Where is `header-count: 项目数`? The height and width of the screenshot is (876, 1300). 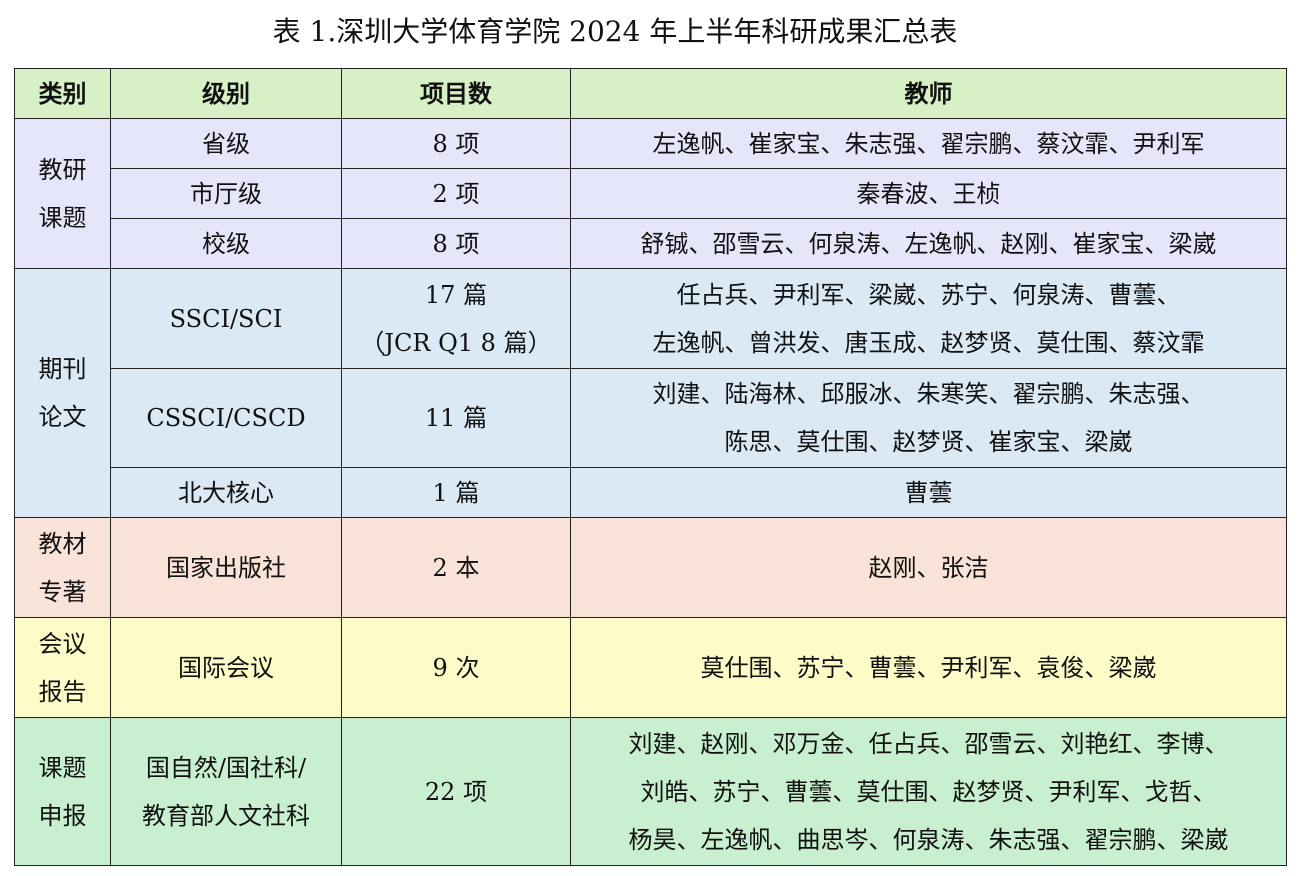 header-count: 项目数 is located at coordinates (456, 93).